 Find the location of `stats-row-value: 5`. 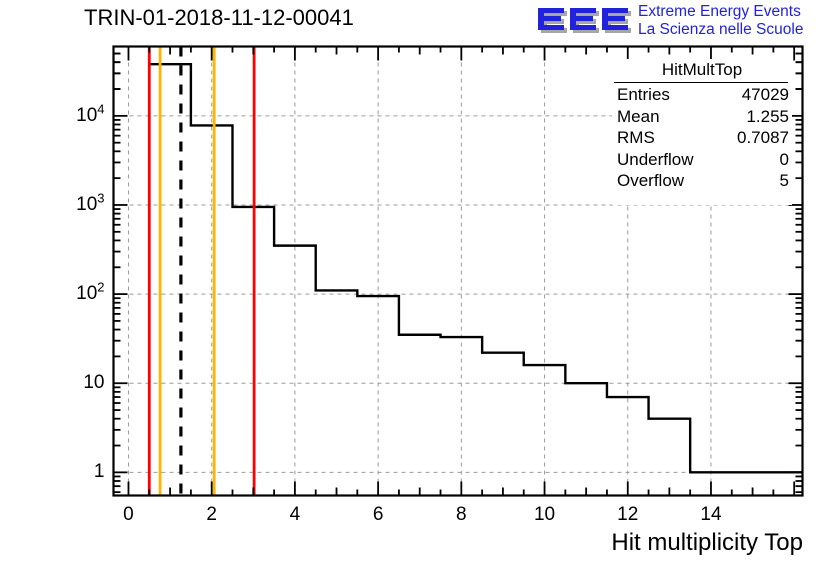

stats-row-value: 5 is located at coordinates (784, 180).